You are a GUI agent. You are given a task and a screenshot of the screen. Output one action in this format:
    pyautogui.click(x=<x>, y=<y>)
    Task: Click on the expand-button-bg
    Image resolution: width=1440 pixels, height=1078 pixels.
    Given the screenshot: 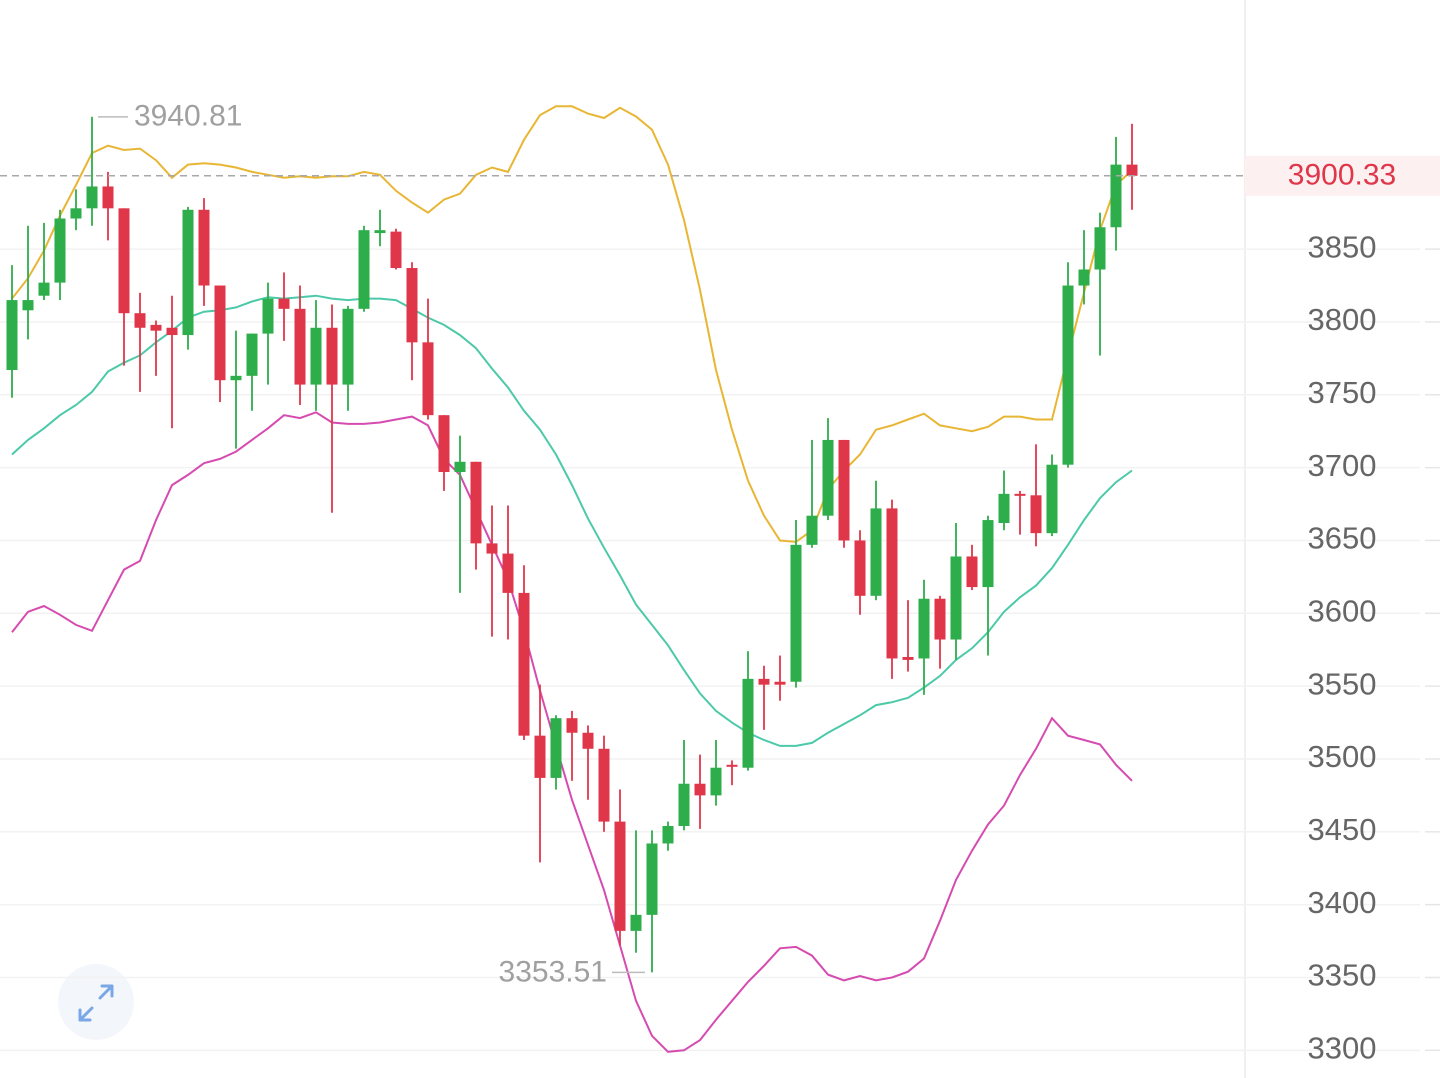 What is the action you would take?
    pyautogui.click(x=96, y=1002)
    